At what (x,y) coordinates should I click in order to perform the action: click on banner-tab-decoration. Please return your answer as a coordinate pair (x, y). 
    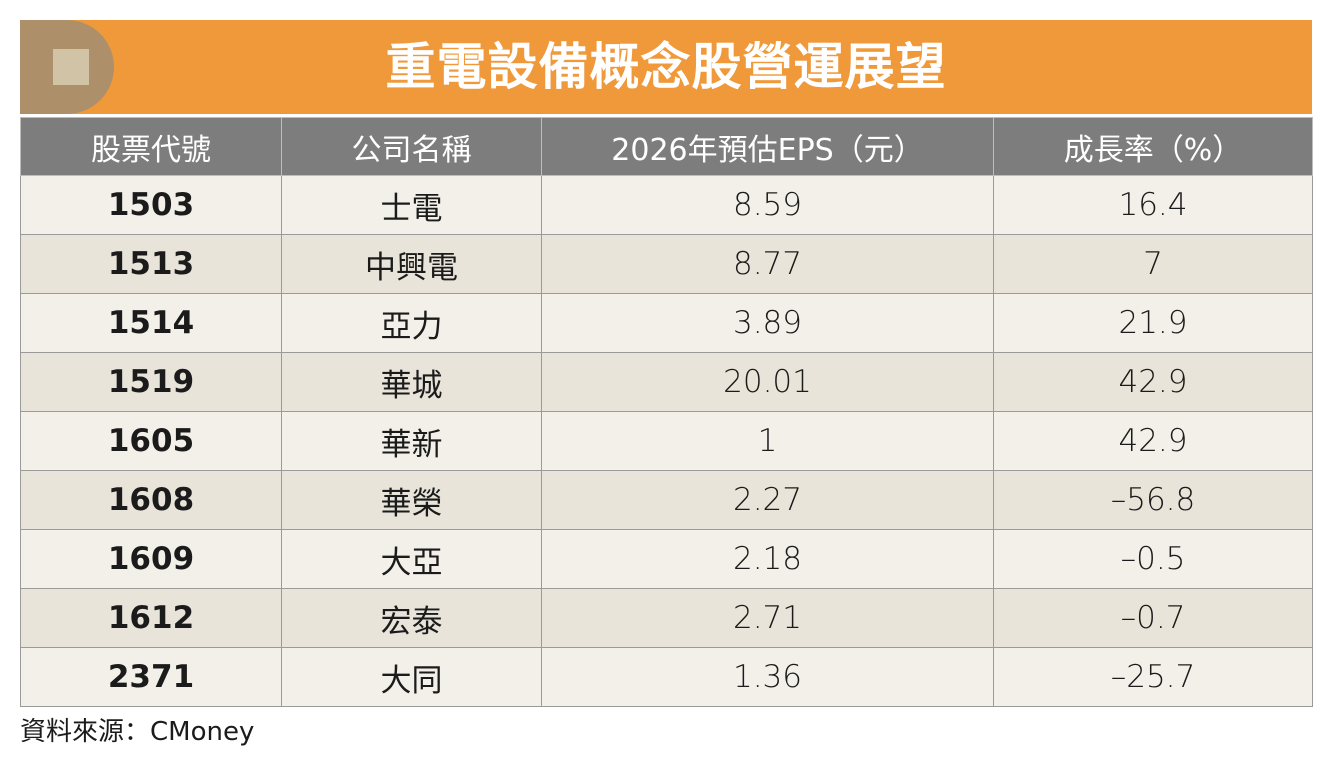
    Looking at the image, I should click on (67, 67).